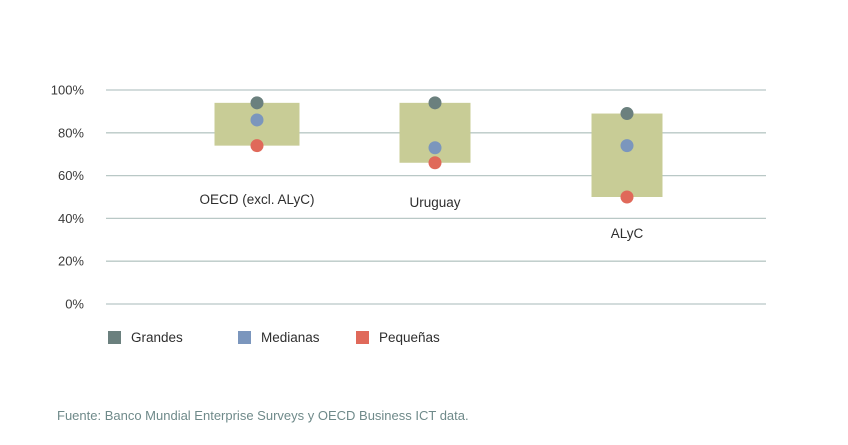  What do you see at coordinates (362, 337) in the screenshot?
I see `legend-swatch-pequenas` at bounding box center [362, 337].